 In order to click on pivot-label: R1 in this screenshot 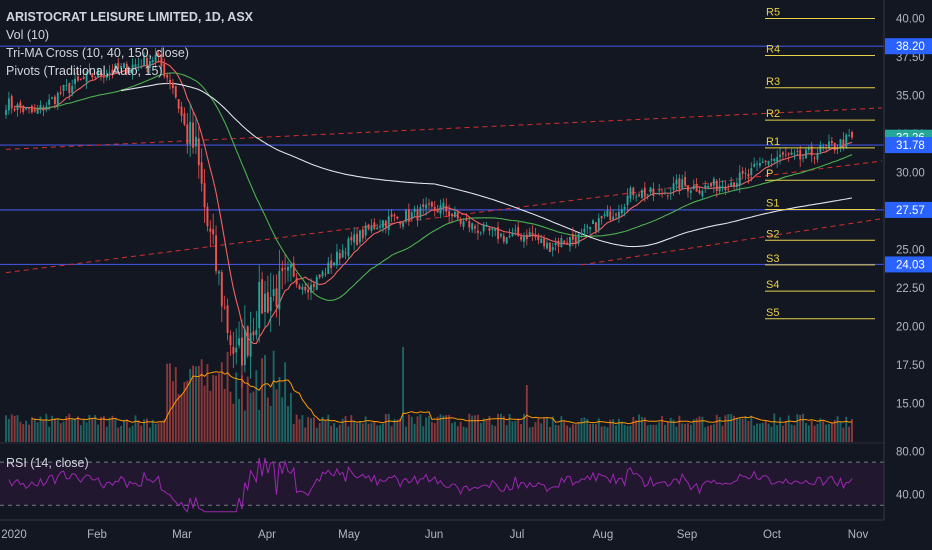, I will do `click(773, 142)`.